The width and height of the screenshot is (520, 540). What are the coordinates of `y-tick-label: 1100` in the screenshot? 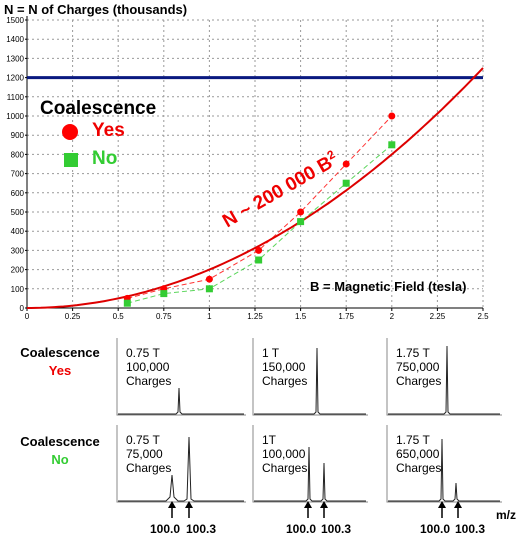 It's located at (16, 97).